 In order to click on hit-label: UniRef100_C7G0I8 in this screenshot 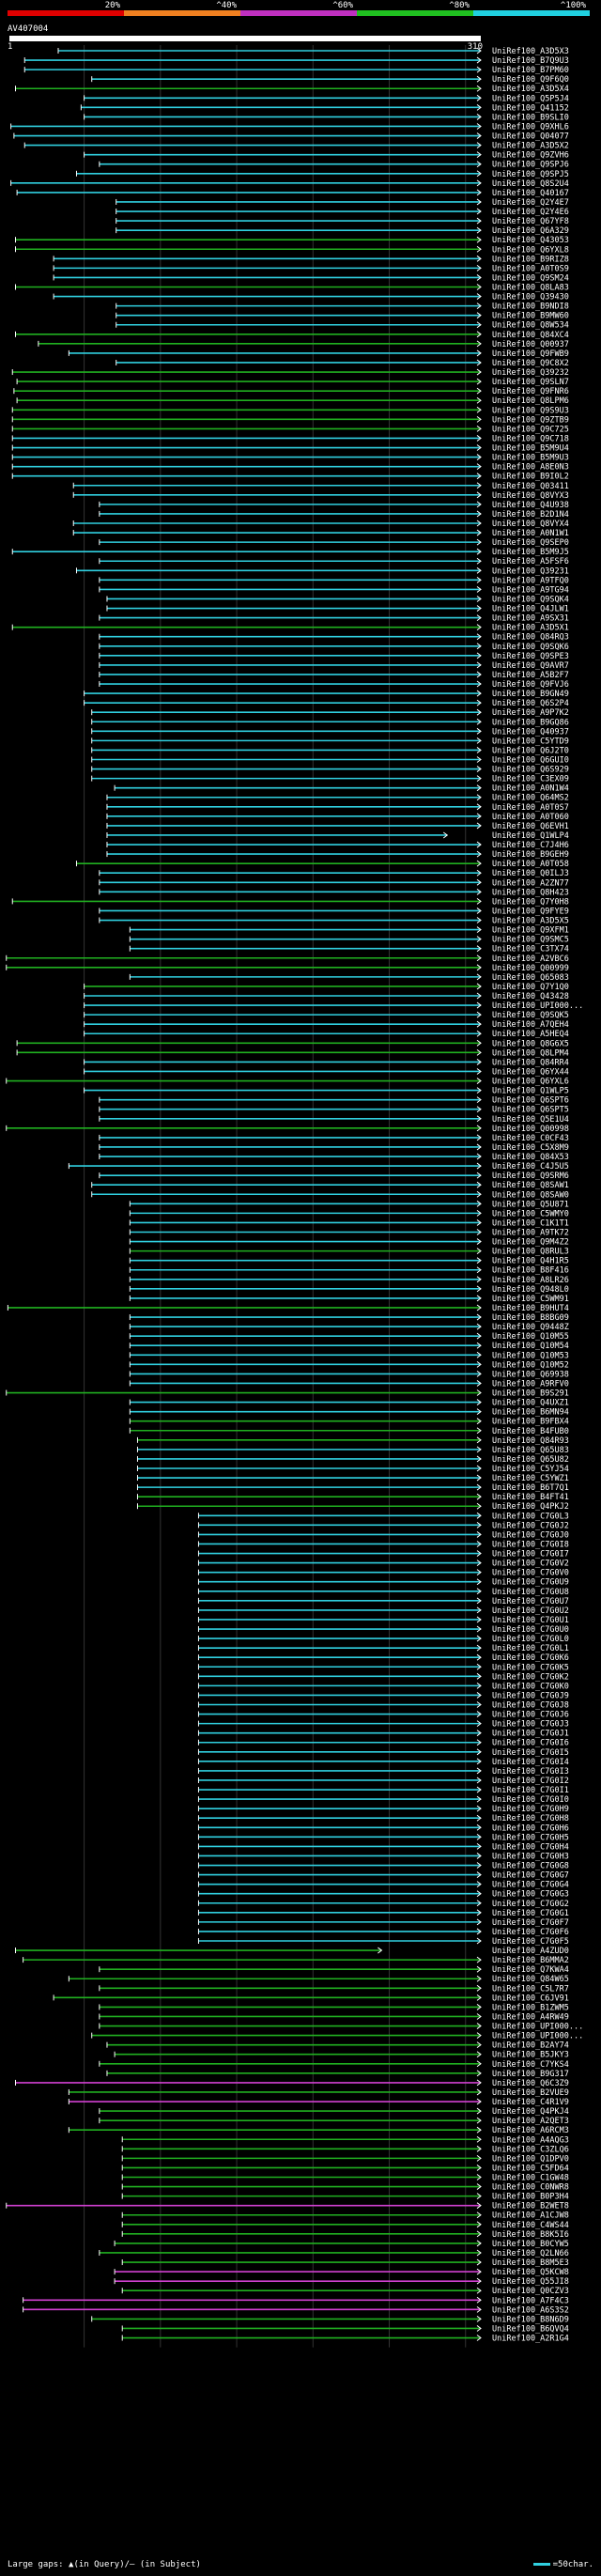, I will do `click(530, 1544)`.